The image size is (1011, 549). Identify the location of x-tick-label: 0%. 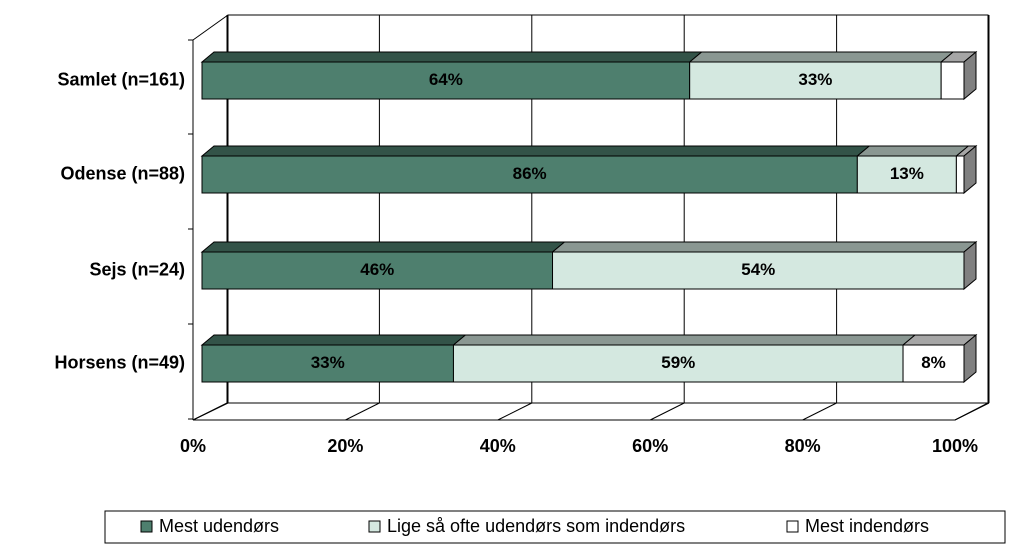
(193, 446).